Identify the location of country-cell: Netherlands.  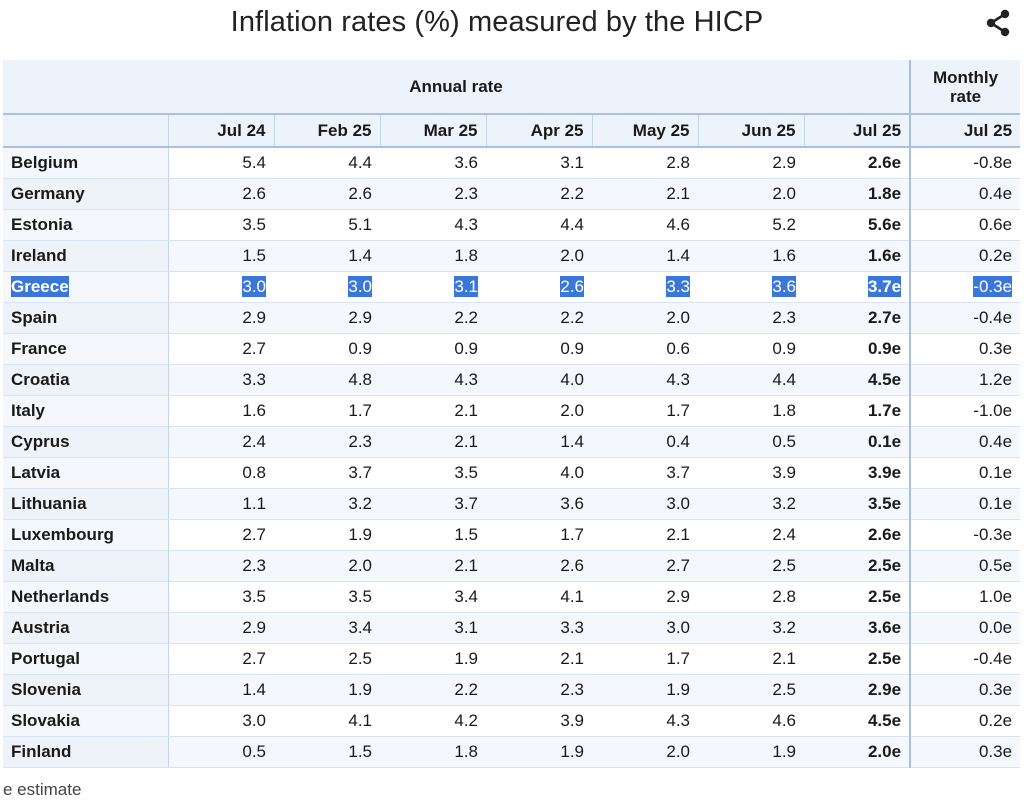
(85, 597).